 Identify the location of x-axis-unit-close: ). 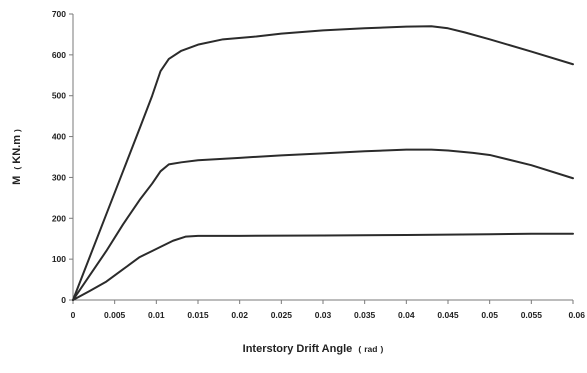
(382, 349).